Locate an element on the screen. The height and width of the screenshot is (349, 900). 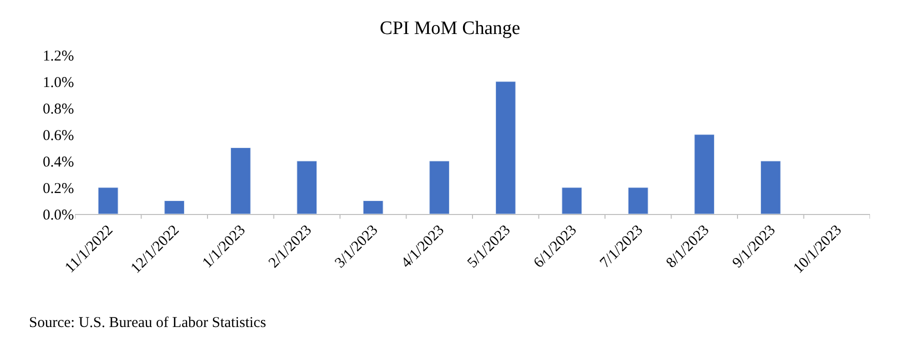
y-tick-label: 0.0% is located at coordinates (58, 215).